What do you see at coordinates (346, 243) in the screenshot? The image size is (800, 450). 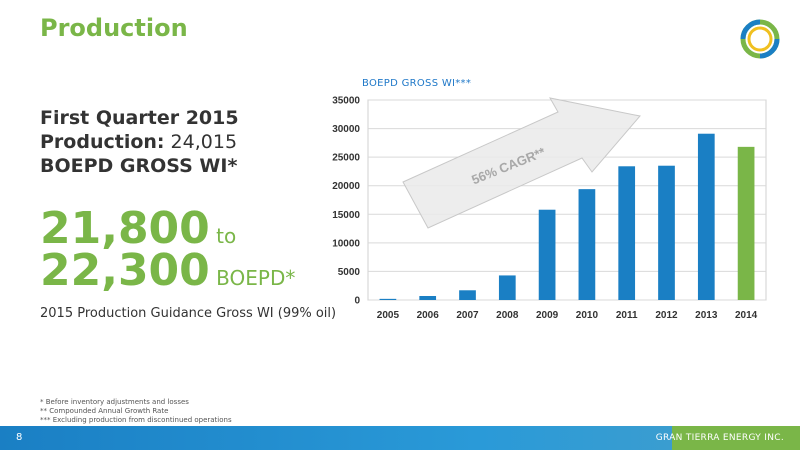 I see `y-tick-label: 10000` at bounding box center [346, 243].